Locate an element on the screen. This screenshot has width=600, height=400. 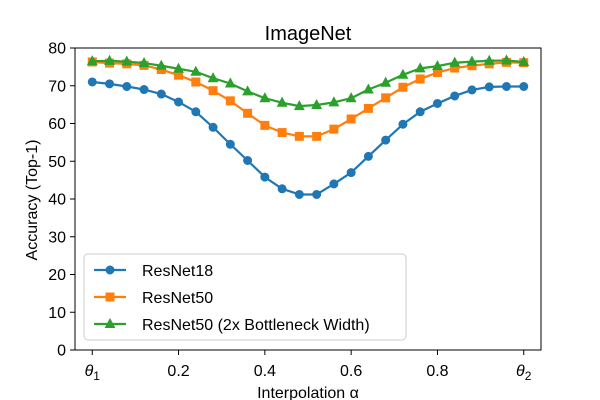
legend-label: ResNet50 (2x Bottleneck Width) is located at coordinates (256, 325).